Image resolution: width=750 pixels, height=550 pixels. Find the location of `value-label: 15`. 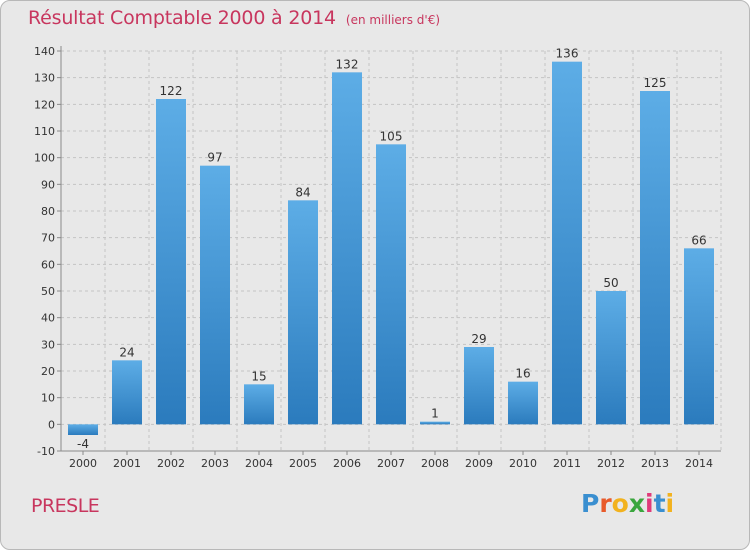

value-label: 15 is located at coordinates (258, 376).